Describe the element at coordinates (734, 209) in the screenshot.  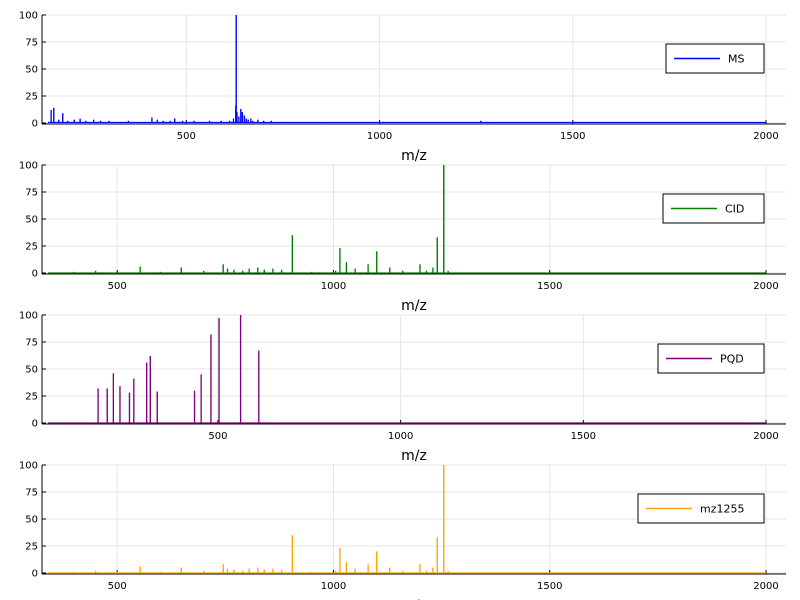
I see `legend-label: CID` at that location.